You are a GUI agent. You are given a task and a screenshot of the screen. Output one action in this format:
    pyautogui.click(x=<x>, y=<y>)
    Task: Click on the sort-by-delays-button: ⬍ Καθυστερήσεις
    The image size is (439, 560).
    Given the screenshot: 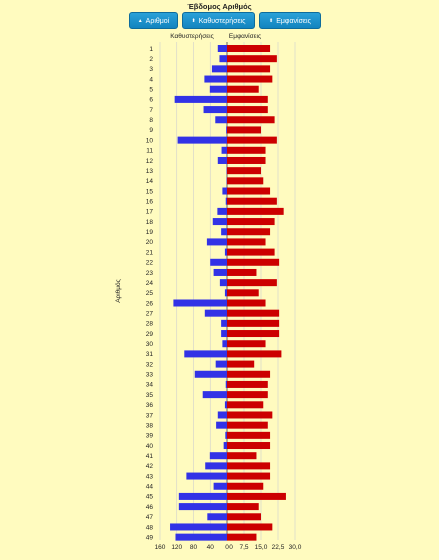 What is the action you would take?
    pyautogui.click(x=218, y=20)
    